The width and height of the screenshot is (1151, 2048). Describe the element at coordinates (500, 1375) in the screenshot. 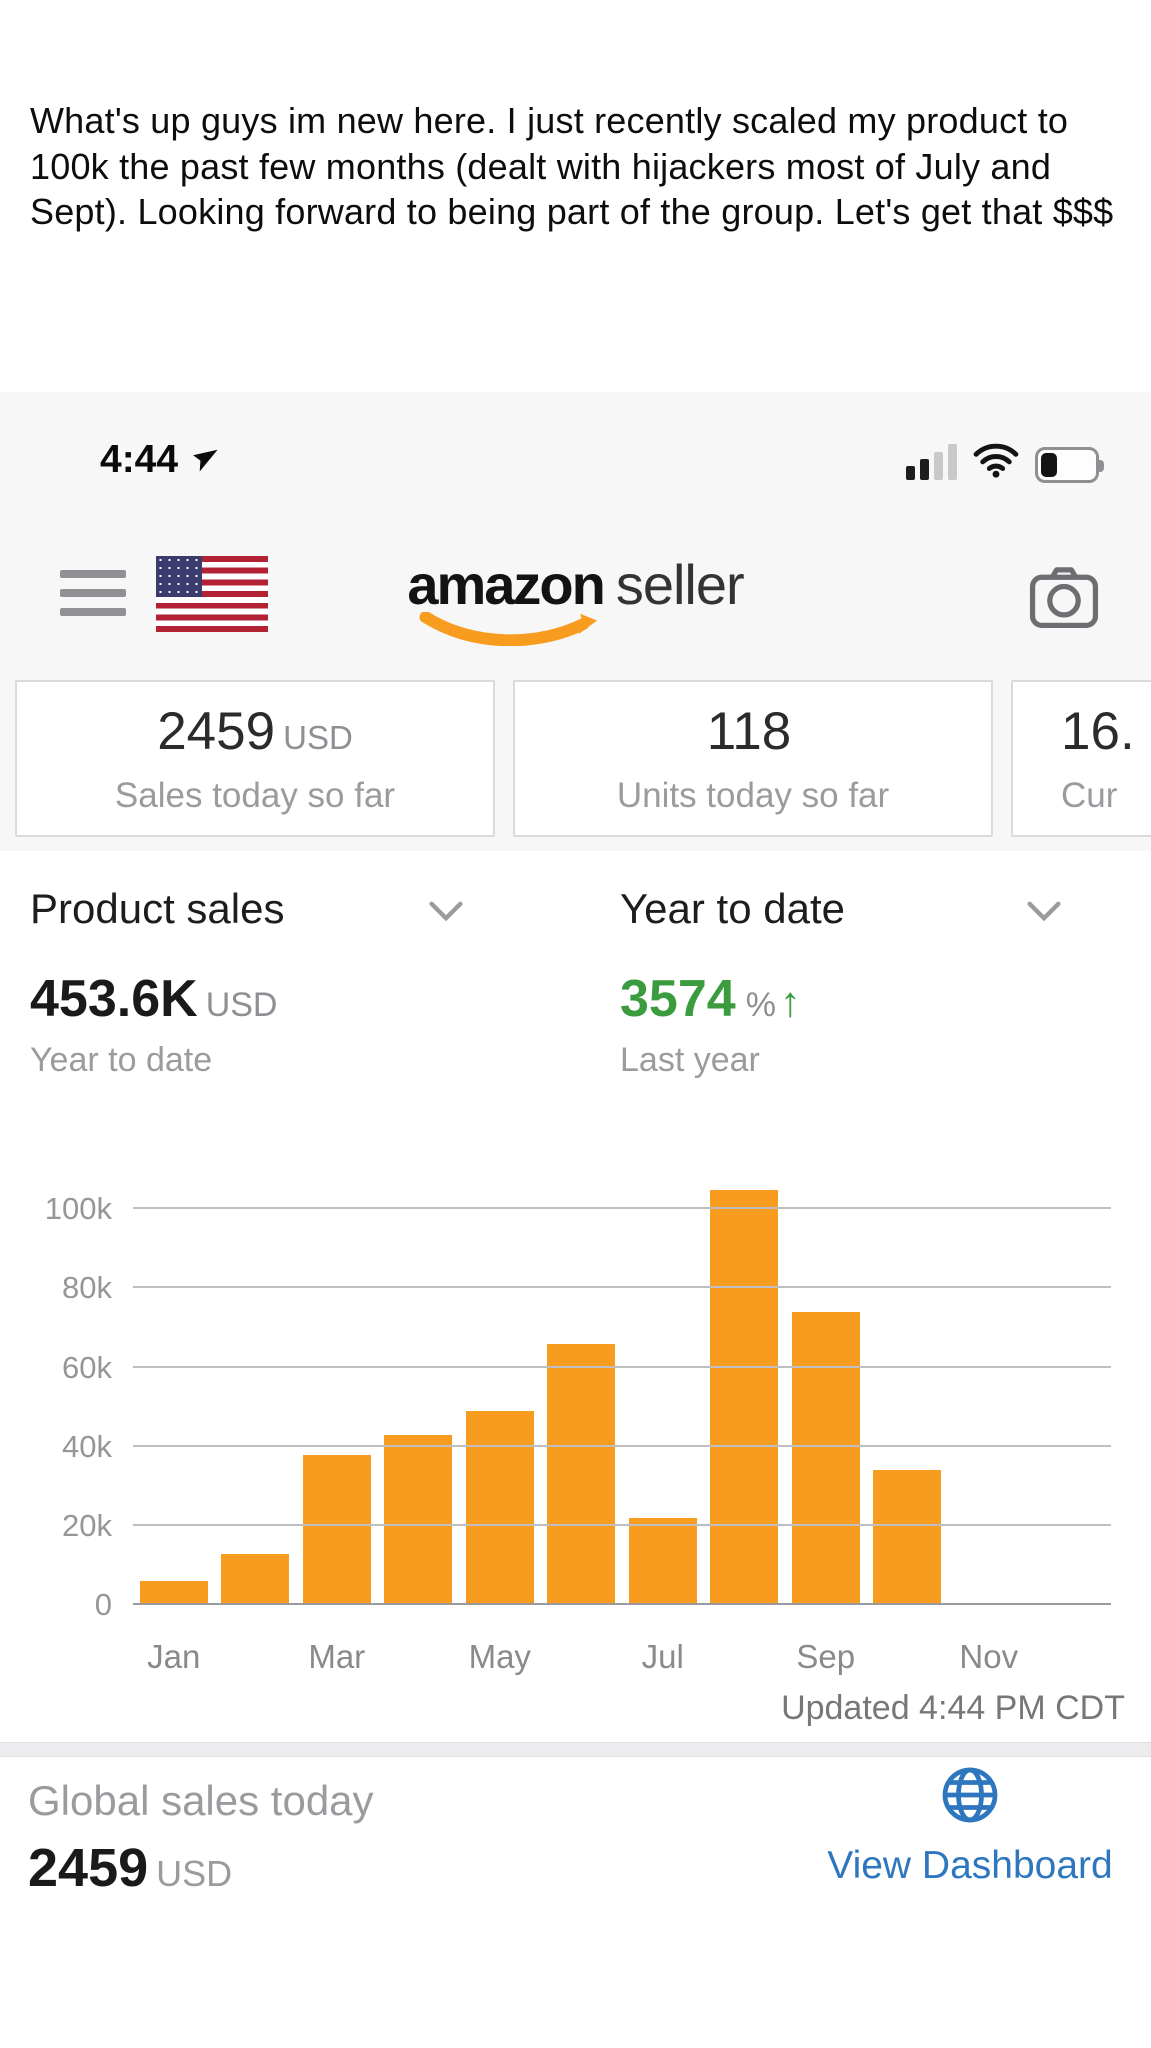

I see `bar-slot-May` at that location.